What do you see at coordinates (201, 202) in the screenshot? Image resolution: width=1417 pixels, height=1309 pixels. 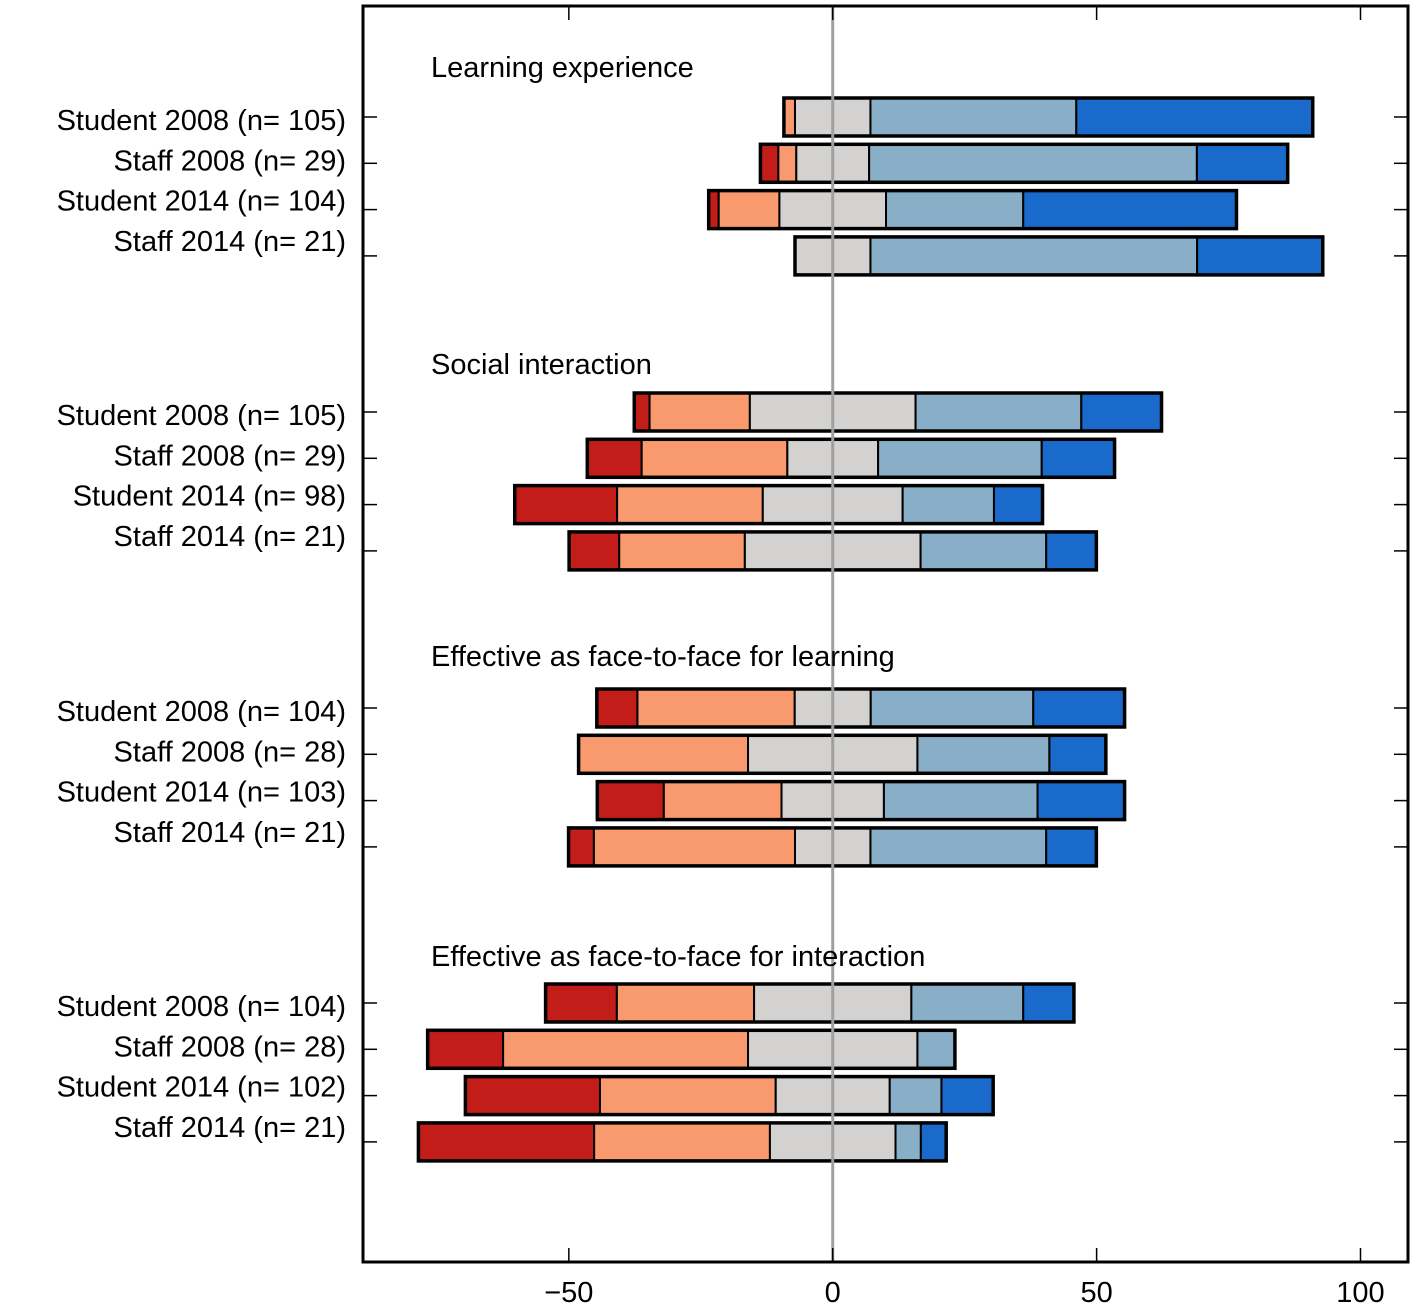 I see `row-label: Student 2014 (n= 104)` at bounding box center [201, 202].